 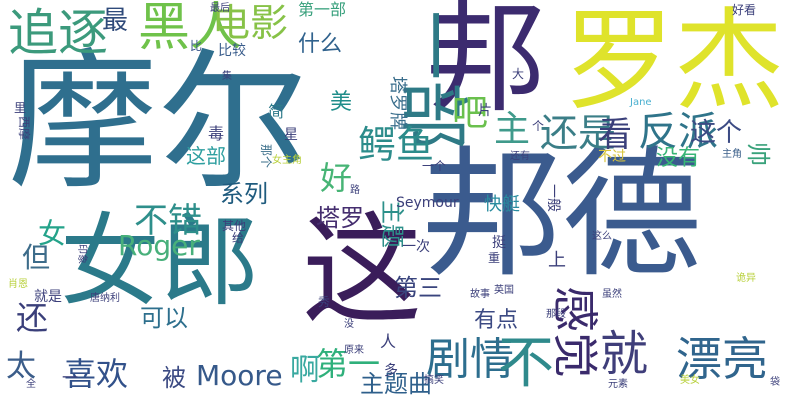 I want to click on cloud-word: 塔罗, so click(x=340, y=218).